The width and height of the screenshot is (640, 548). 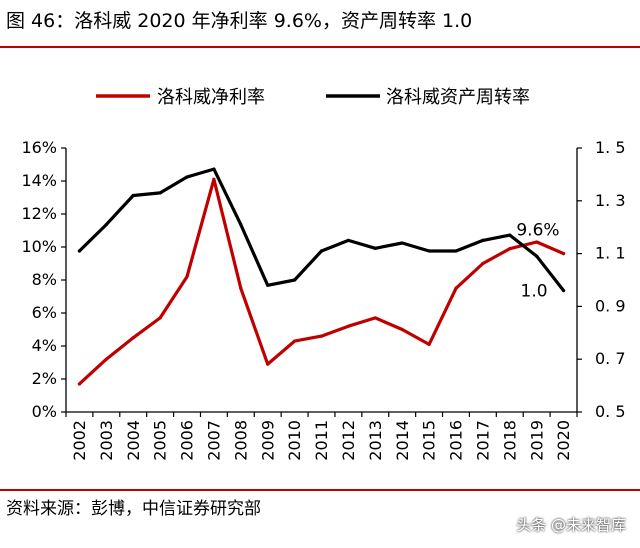 What do you see at coordinates (44, 345) in the screenshot?
I see `y-left-tick-label: 4%` at bounding box center [44, 345].